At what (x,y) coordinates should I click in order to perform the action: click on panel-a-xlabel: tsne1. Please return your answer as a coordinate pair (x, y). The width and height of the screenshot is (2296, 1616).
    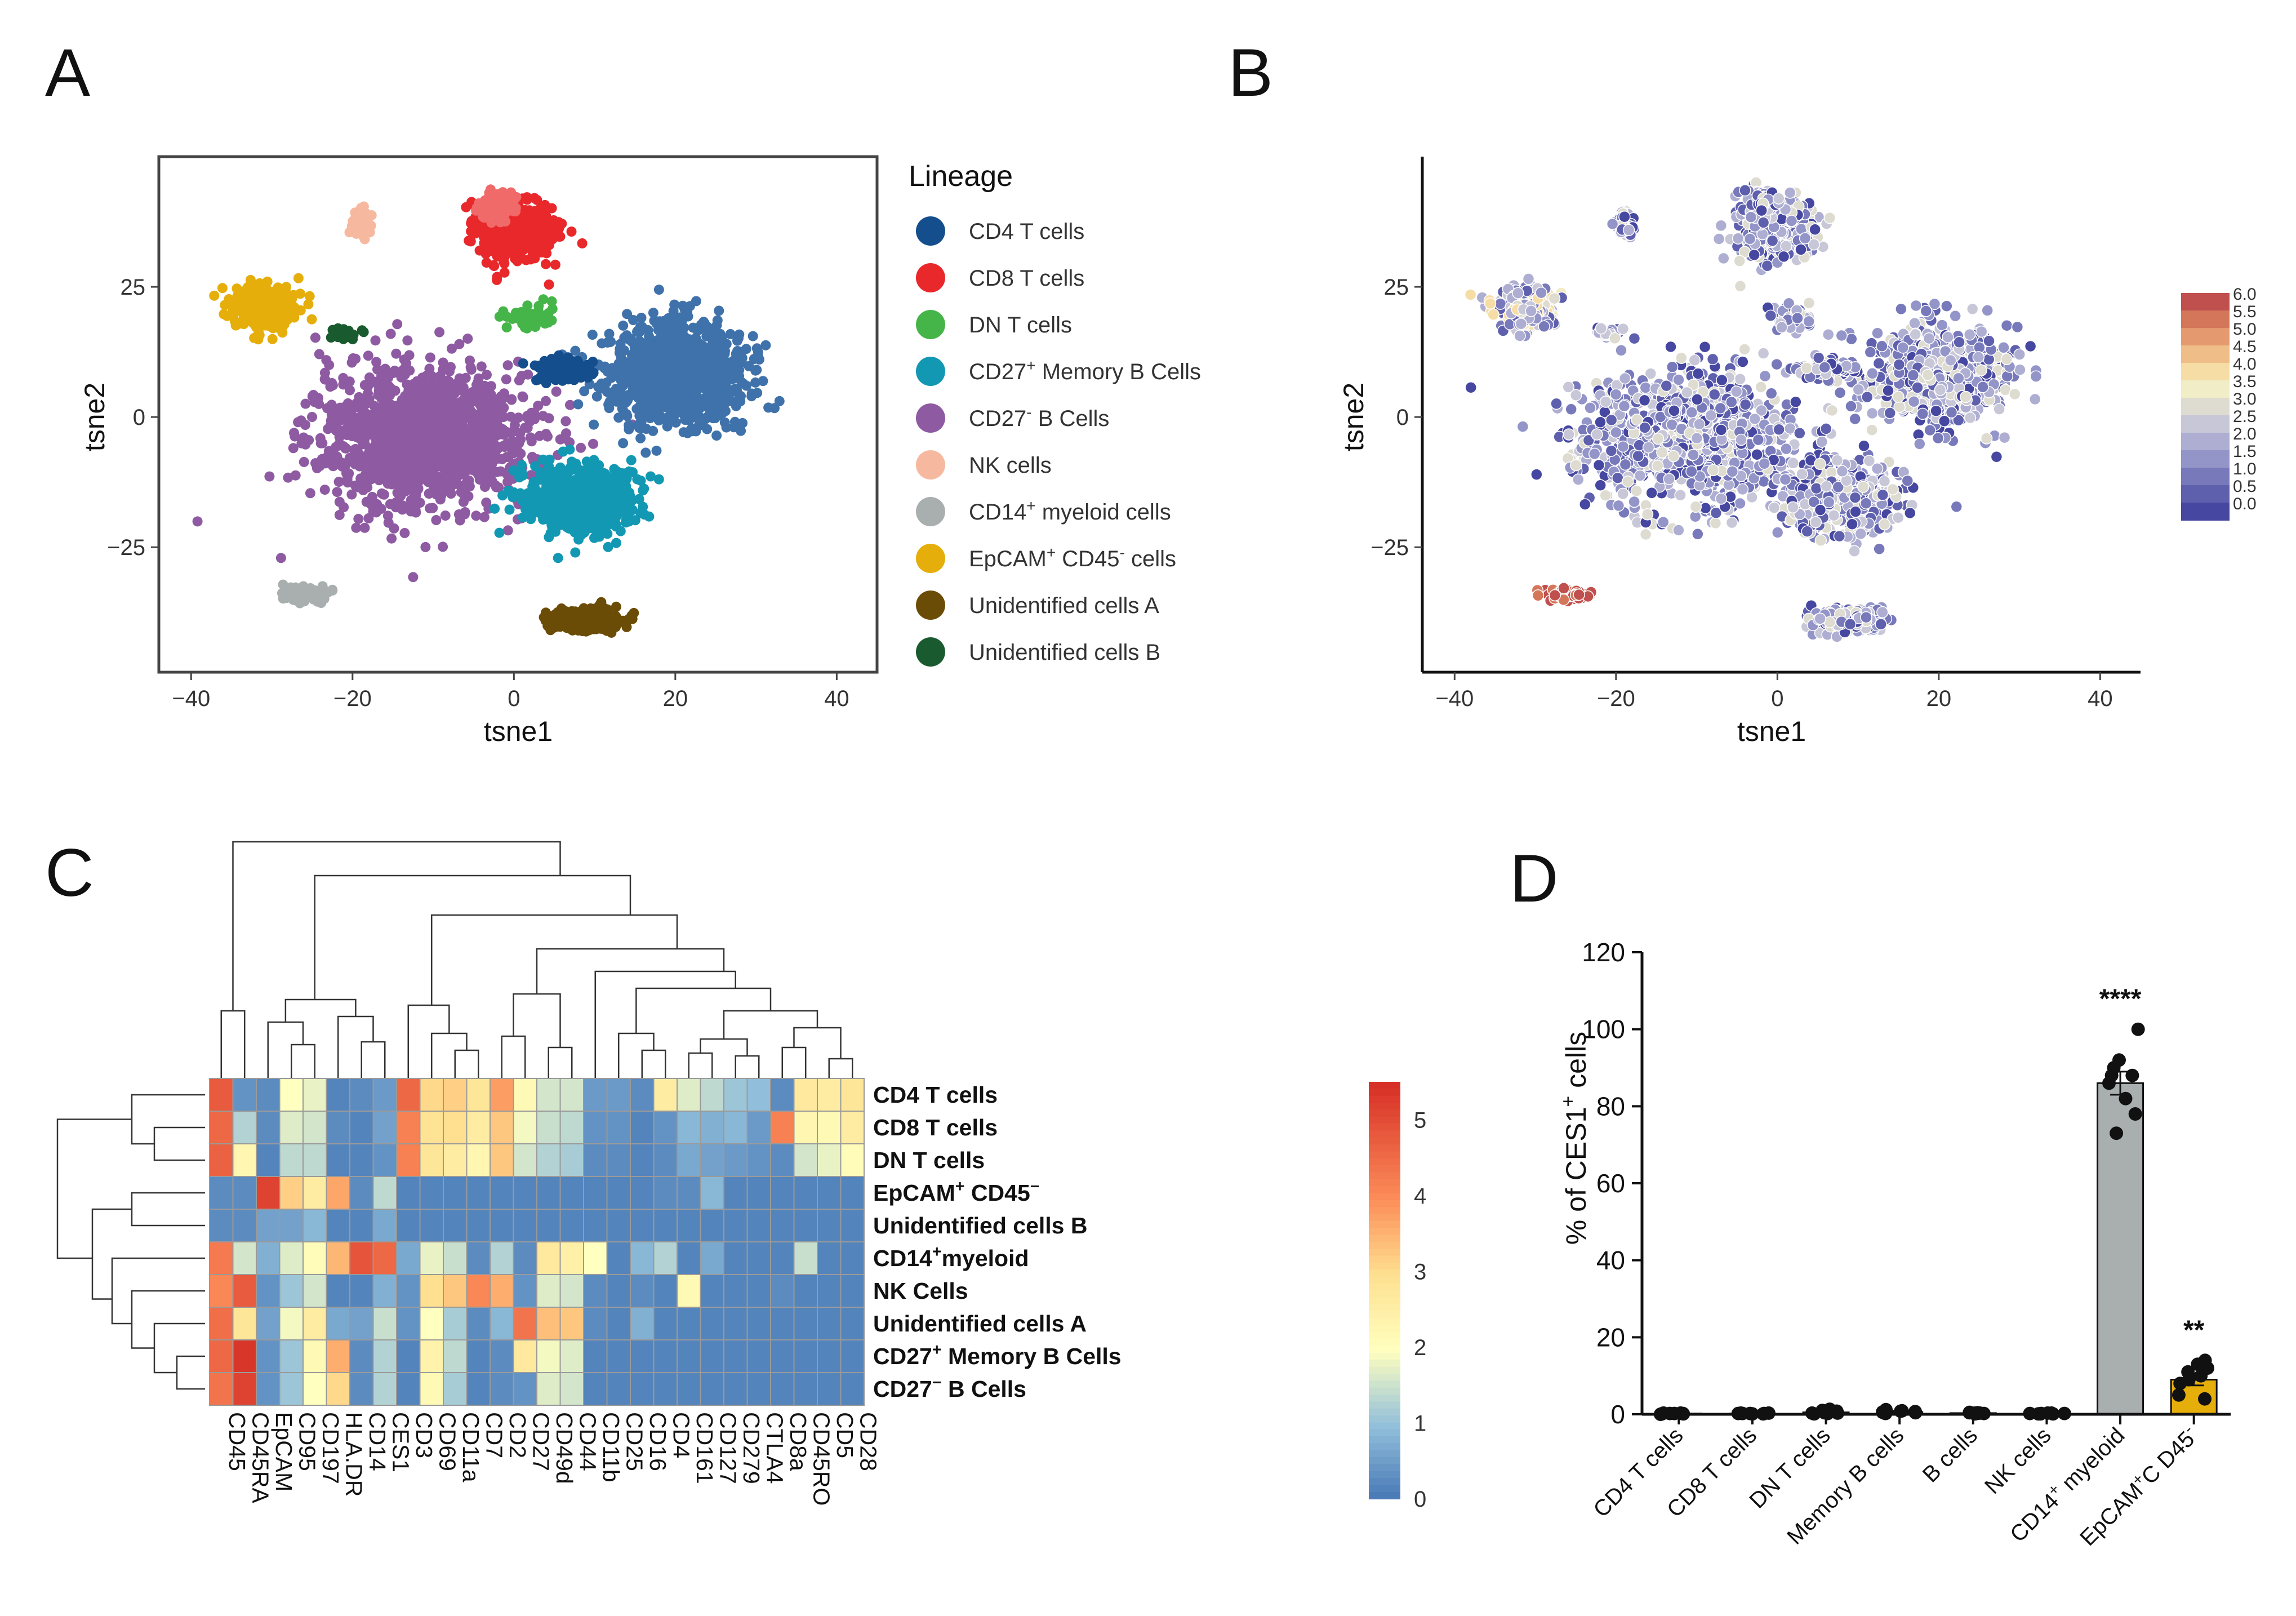
    Looking at the image, I should click on (518, 731).